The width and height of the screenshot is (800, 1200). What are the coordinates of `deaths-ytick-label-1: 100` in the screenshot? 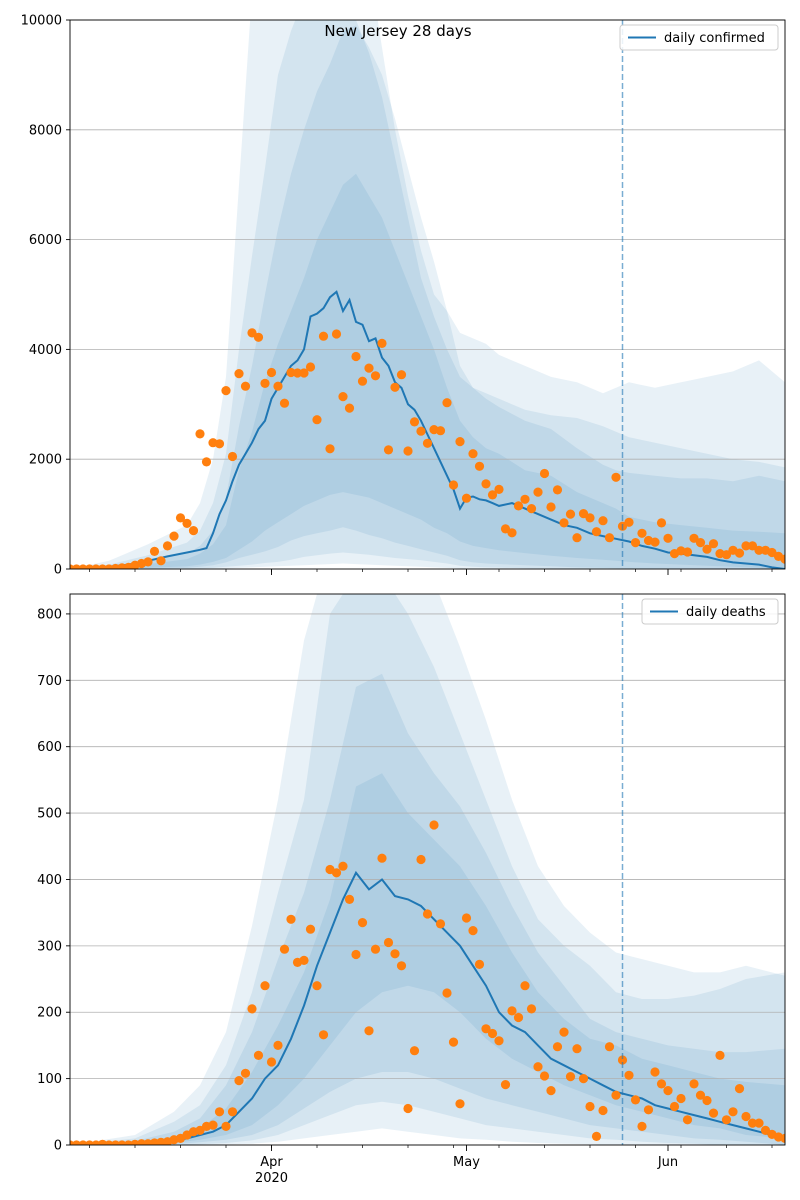 It's located at (49, 1079).